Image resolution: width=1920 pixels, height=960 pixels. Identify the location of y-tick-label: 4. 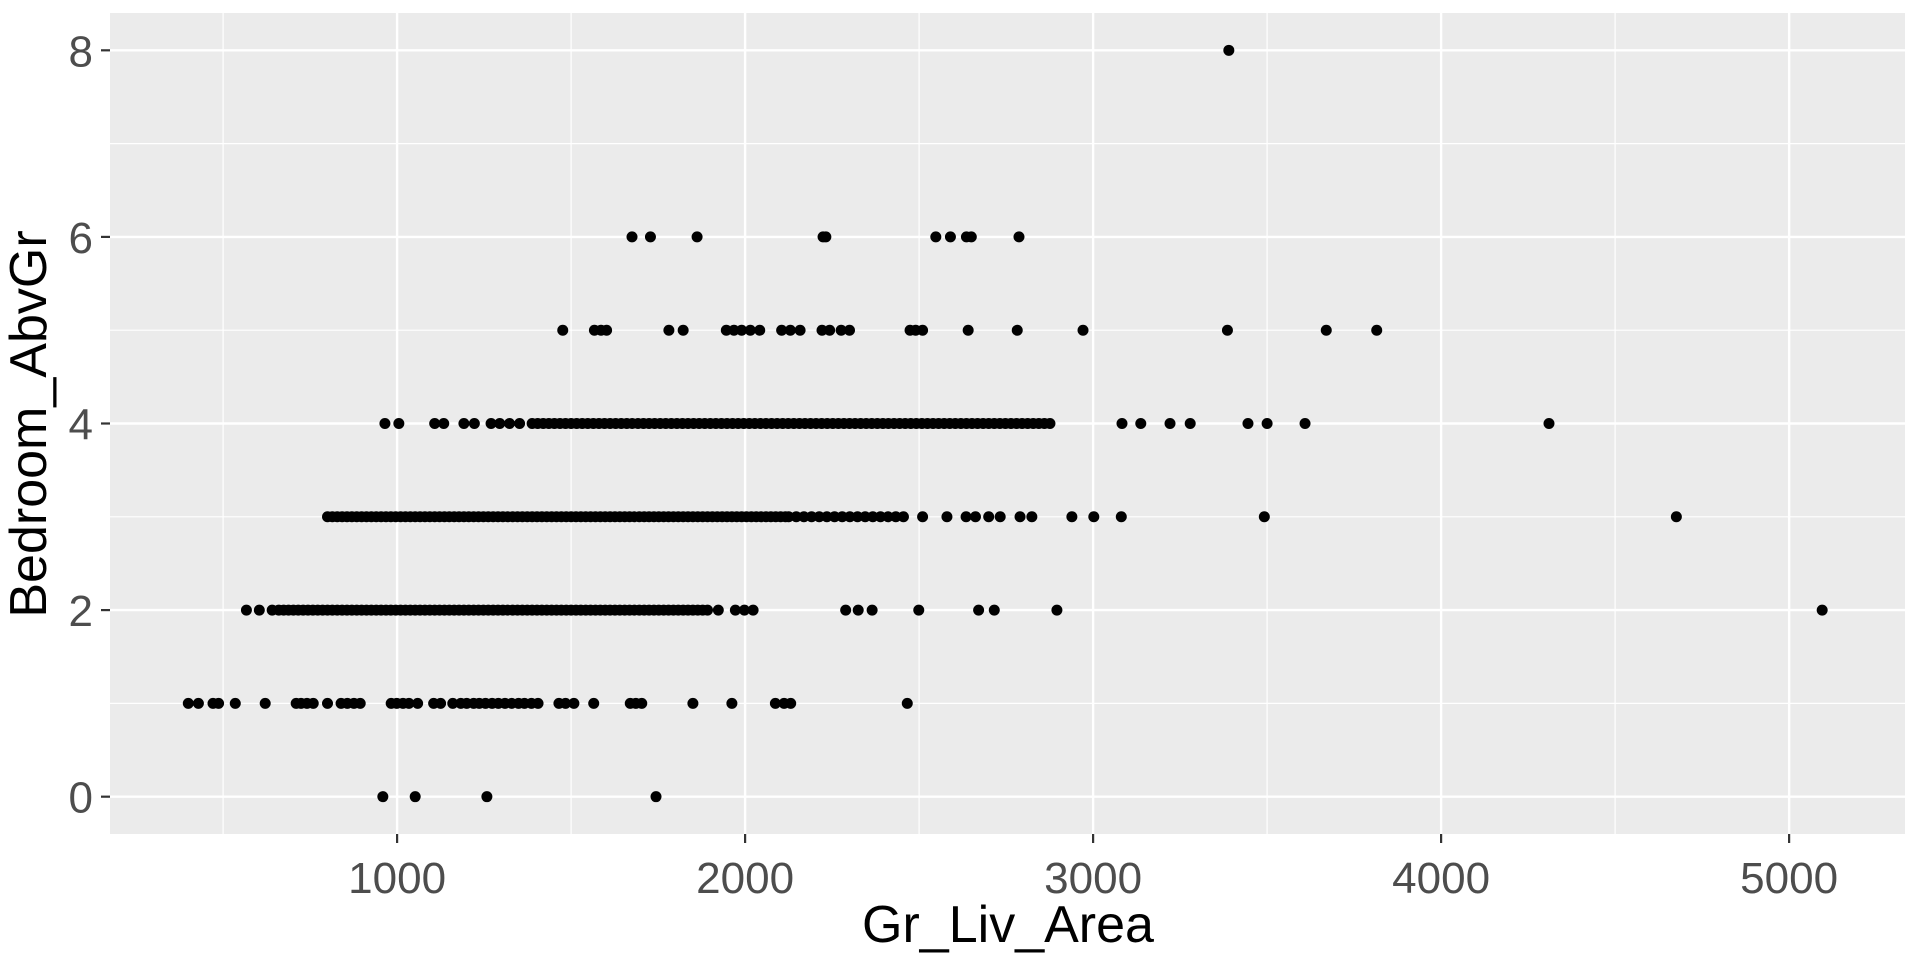
(81, 425).